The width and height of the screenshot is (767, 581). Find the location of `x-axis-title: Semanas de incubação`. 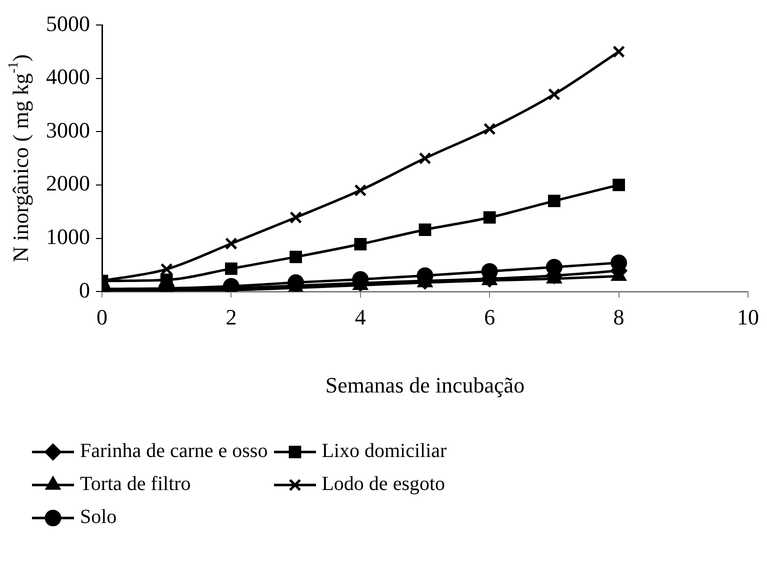

x-axis-title: Semanas de incubação is located at coordinates (425, 385).